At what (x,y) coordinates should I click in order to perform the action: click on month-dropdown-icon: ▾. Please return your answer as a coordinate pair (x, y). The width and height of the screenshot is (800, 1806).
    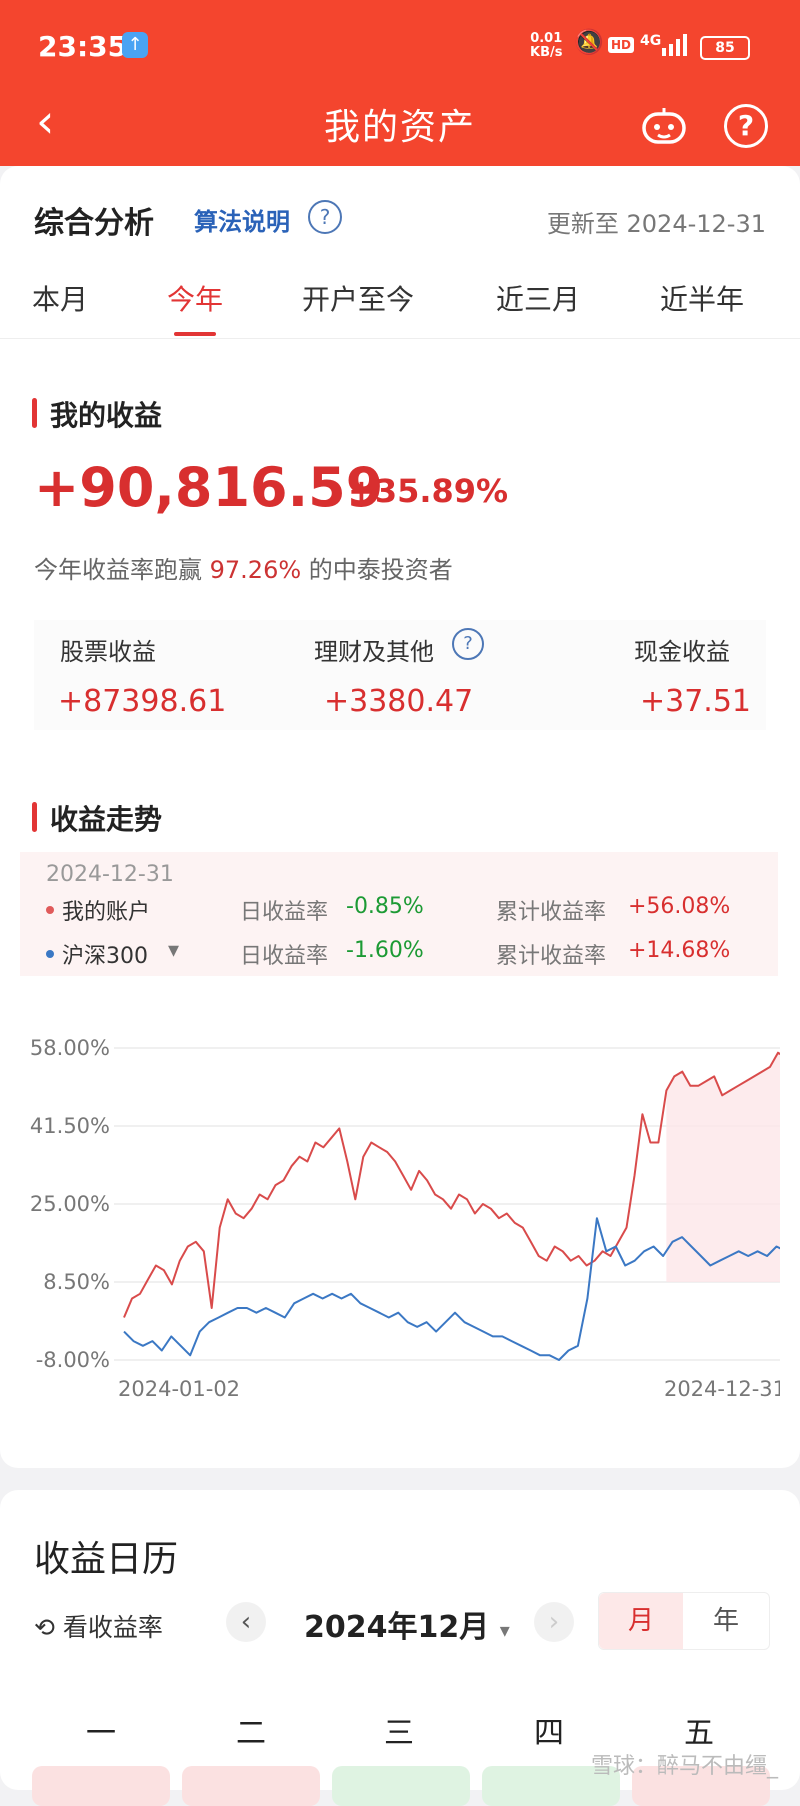
    Looking at the image, I should click on (504, 1630).